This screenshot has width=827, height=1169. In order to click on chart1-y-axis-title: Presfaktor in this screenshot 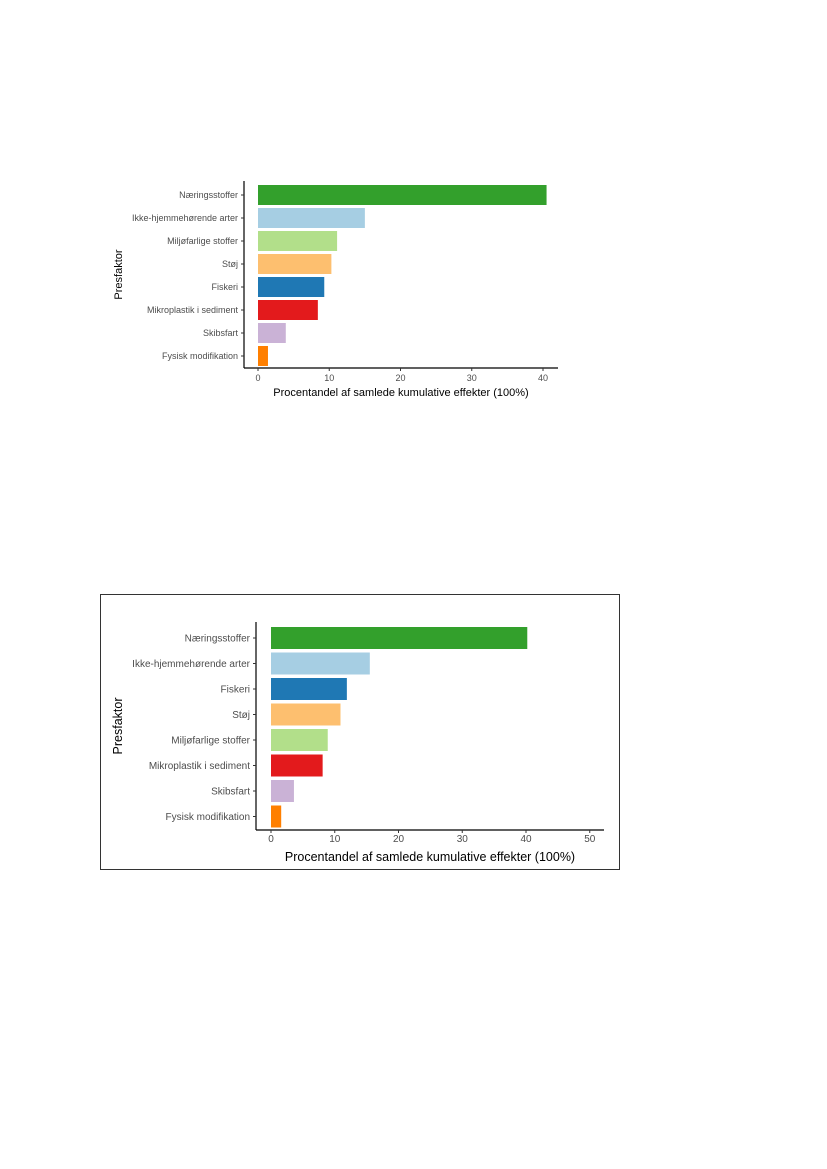, I will do `click(119, 274)`.